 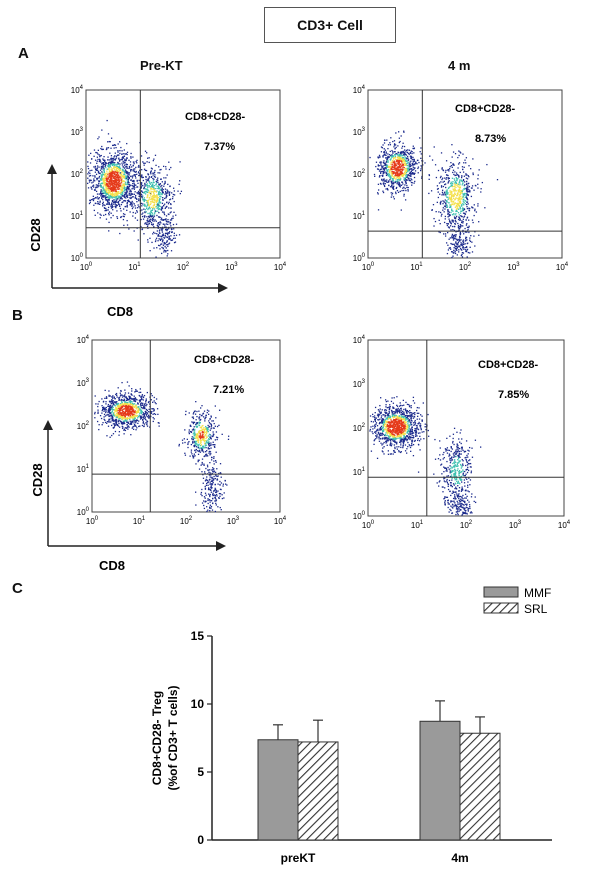 What do you see at coordinates (501, 608) in the screenshot?
I see `legend-swatch-srl` at bounding box center [501, 608].